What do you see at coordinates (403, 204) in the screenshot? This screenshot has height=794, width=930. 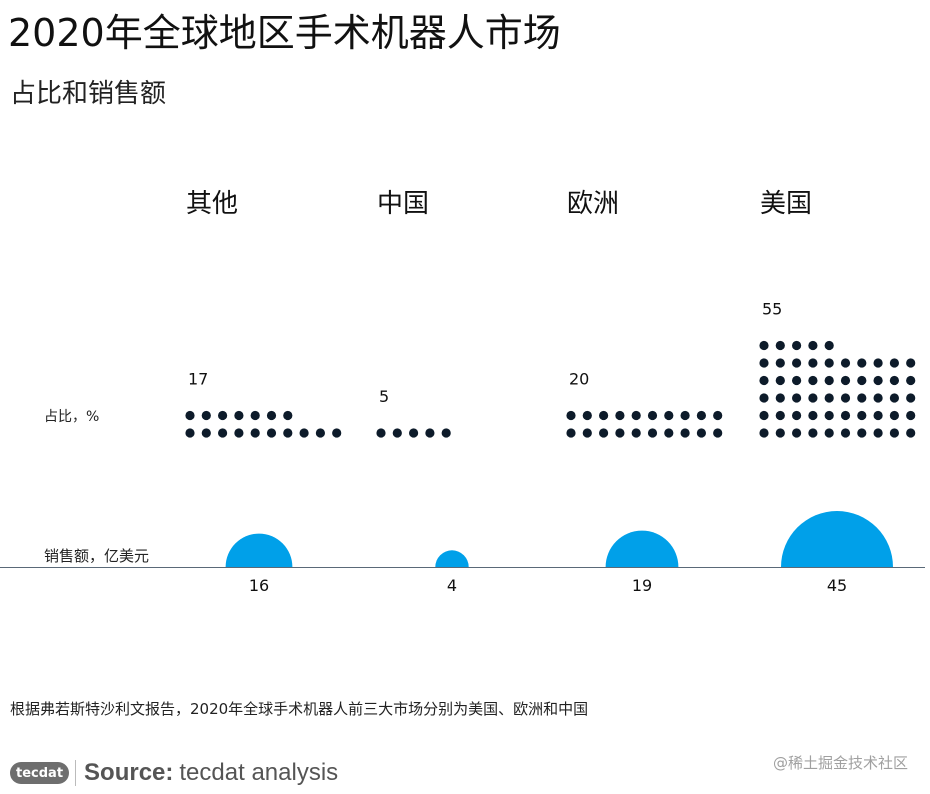 I see `region-header: 中国` at bounding box center [403, 204].